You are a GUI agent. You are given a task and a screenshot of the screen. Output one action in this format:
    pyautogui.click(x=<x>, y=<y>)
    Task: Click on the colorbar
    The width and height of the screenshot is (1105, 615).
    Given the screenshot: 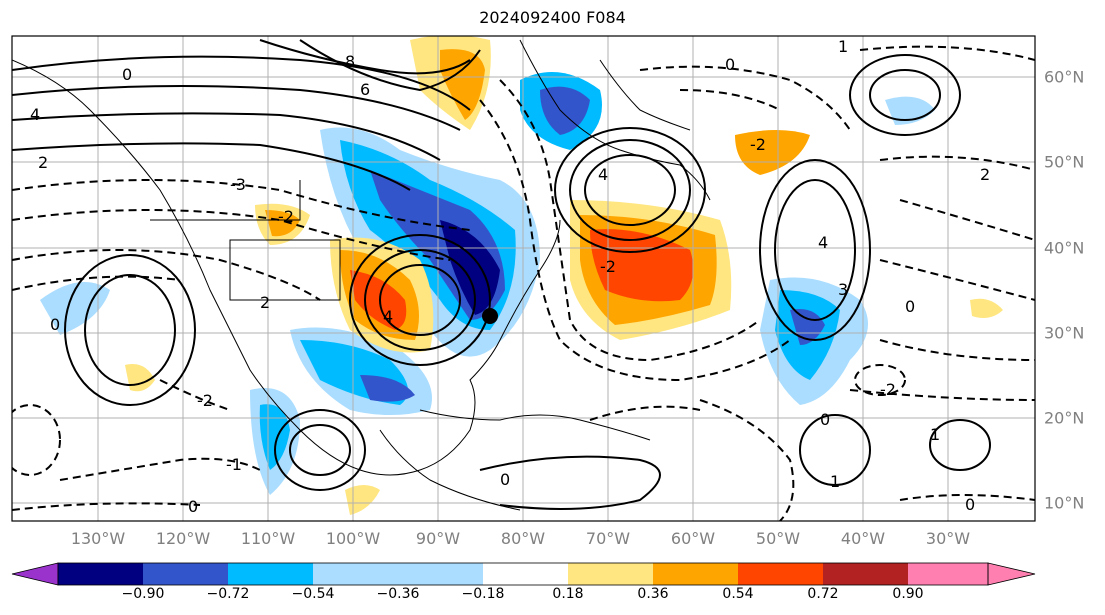 What is the action you would take?
    pyautogui.click(x=523, y=574)
    